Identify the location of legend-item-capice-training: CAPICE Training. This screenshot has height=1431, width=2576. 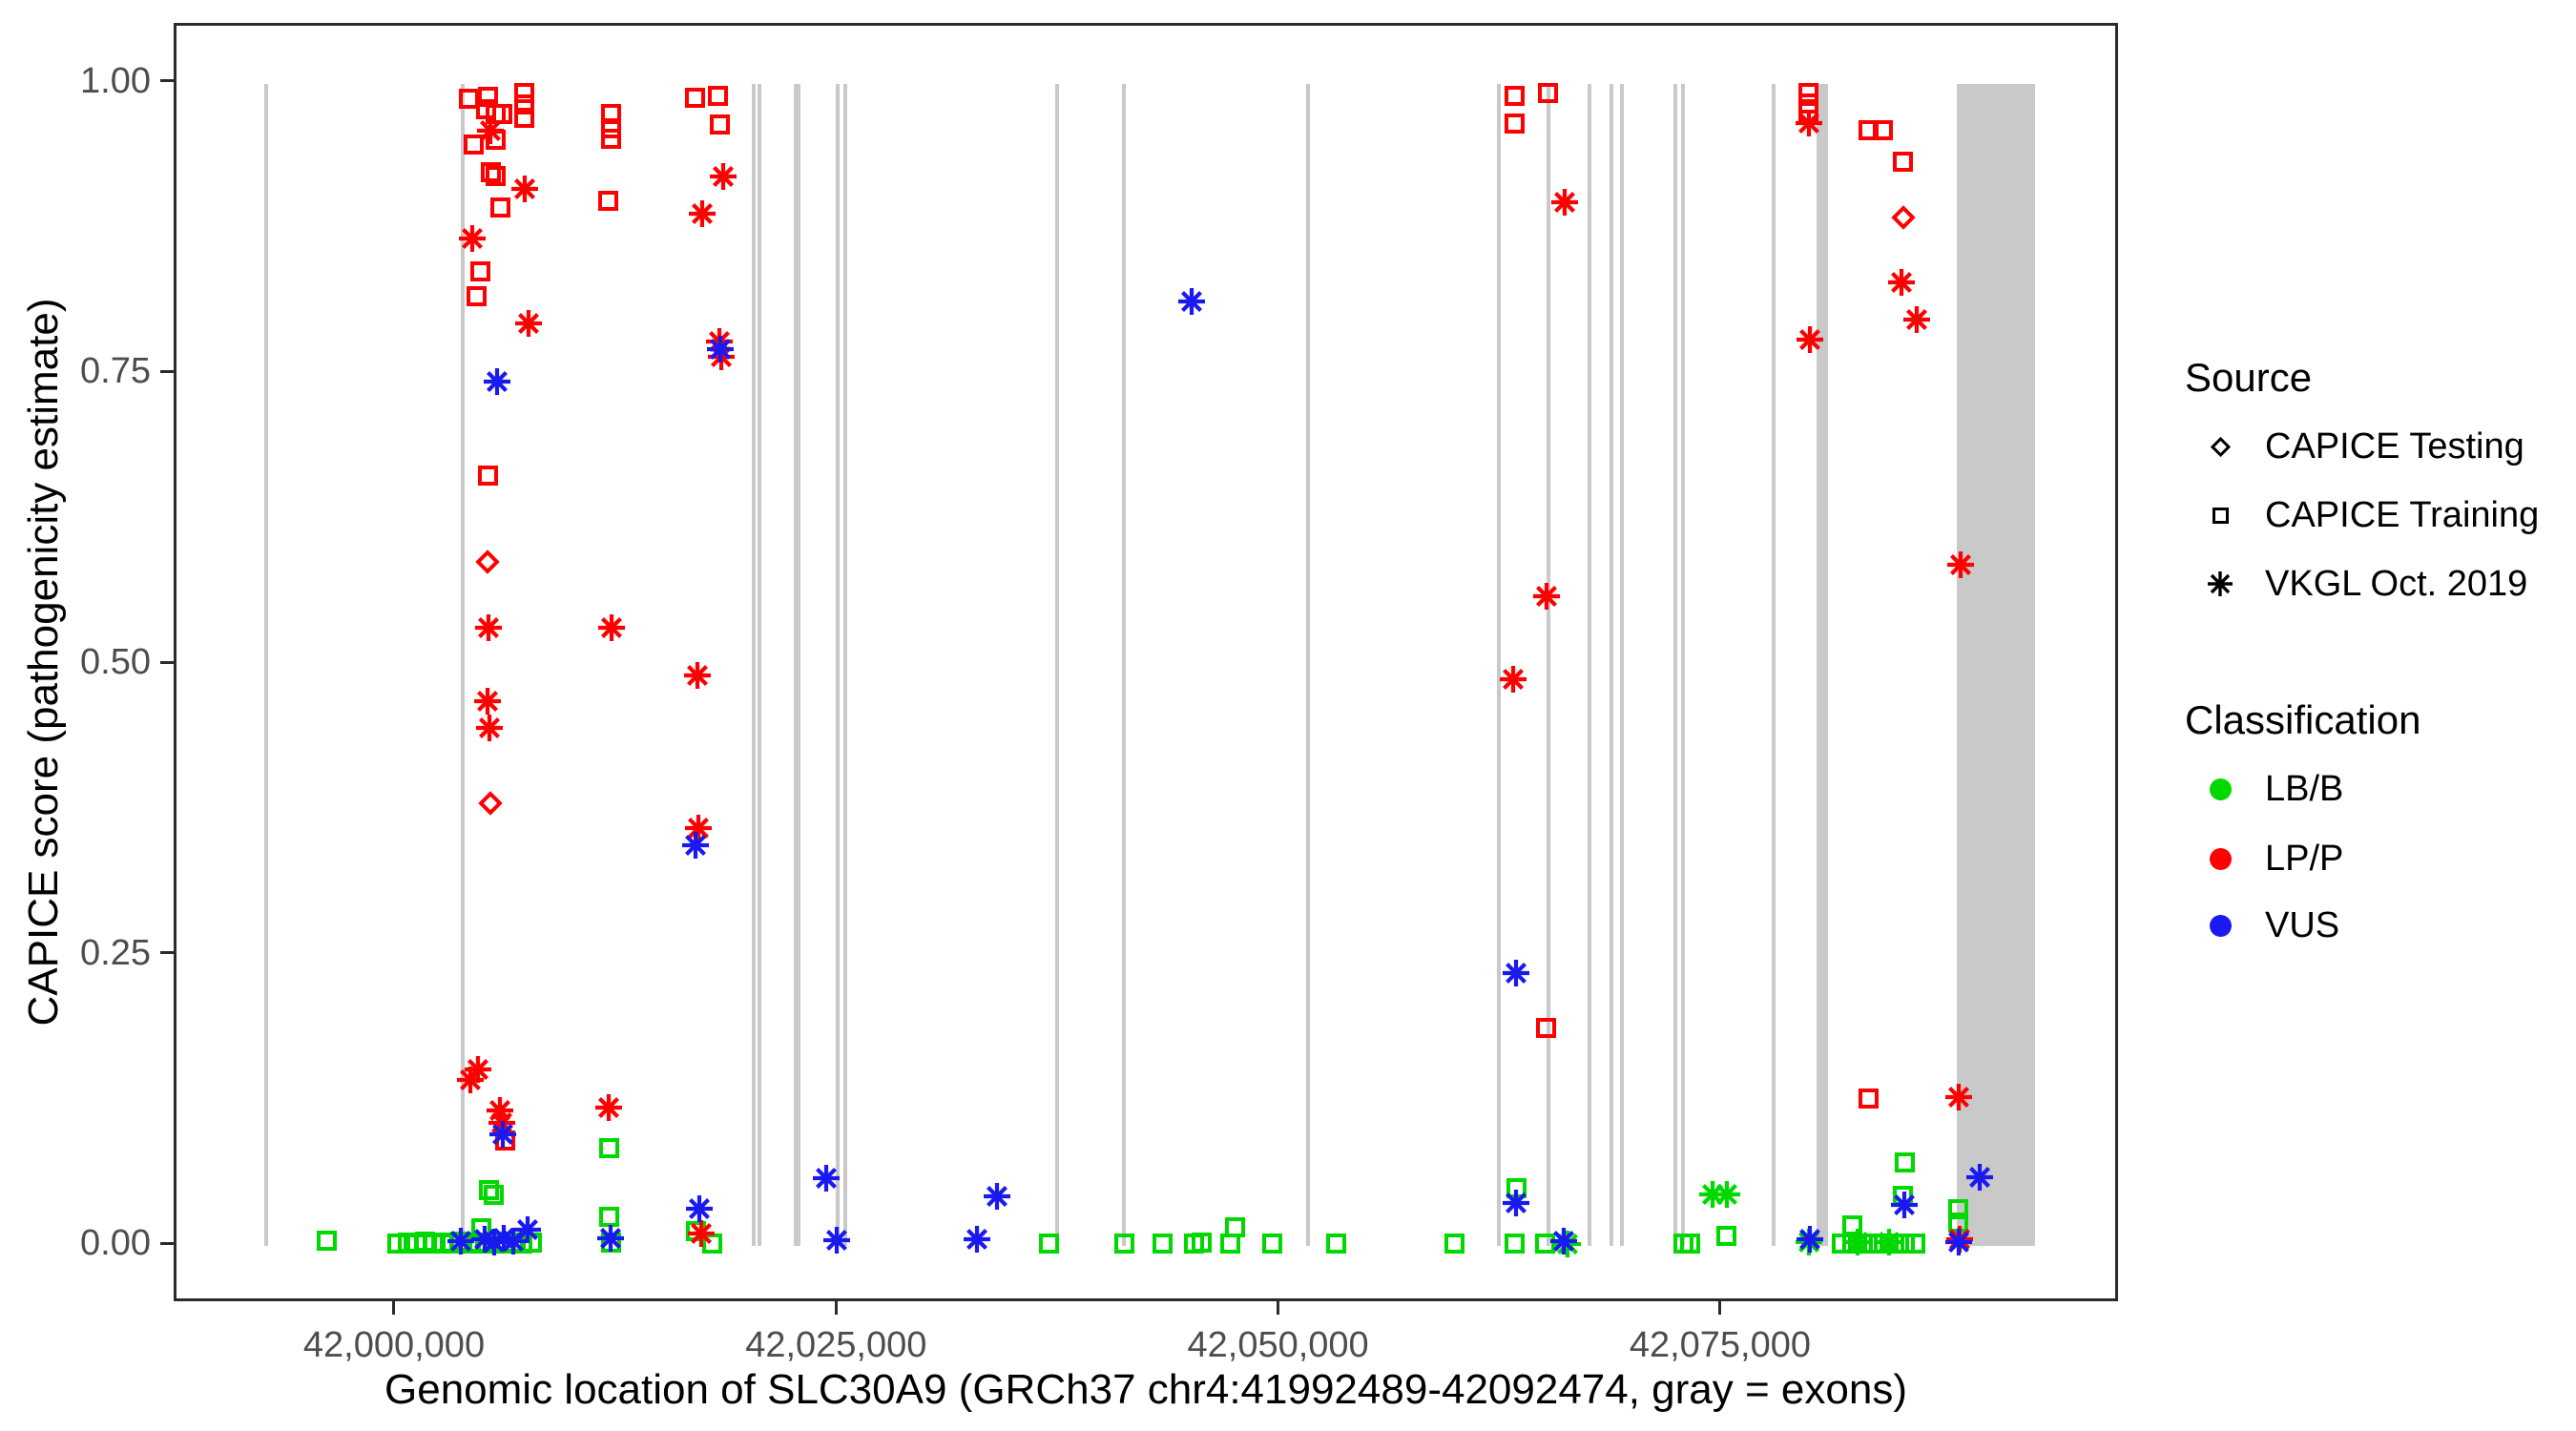
(2362, 515).